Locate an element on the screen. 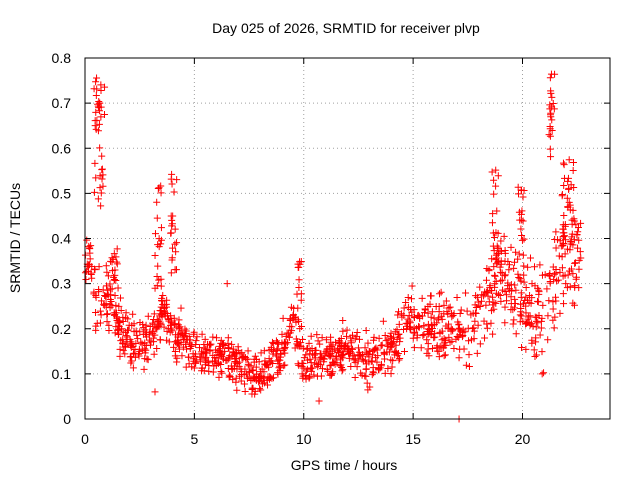 The width and height of the screenshot is (640, 480). x-tick-label: 10 is located at coordinates (304, 439).